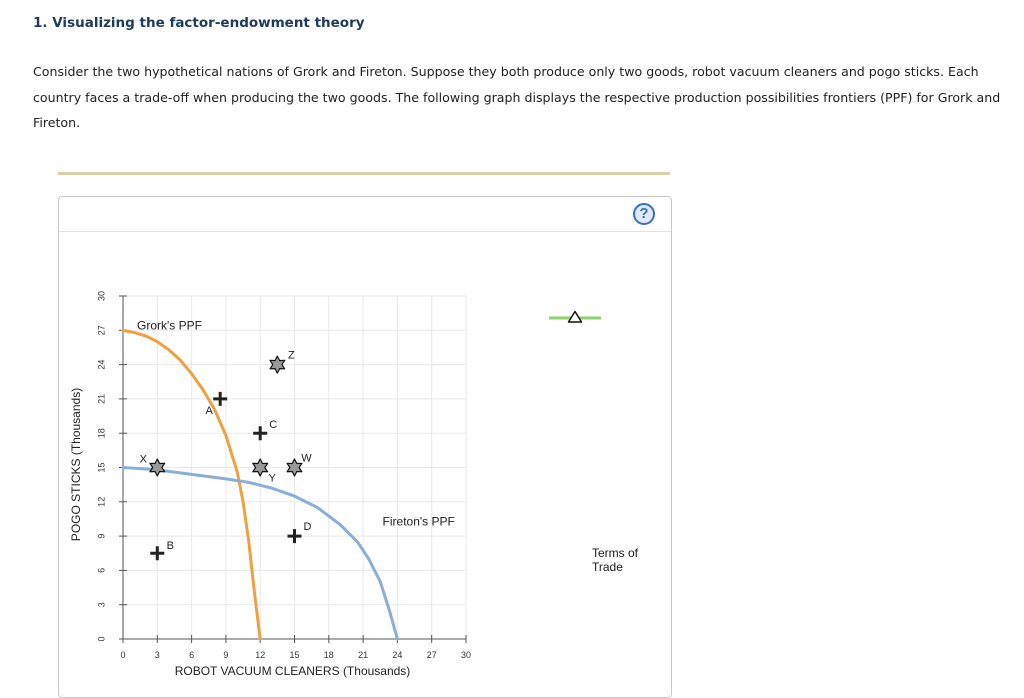  What do you see at coordinates (169, 325) in the screenshot?
I see `series-label-grork: Grork's PPF` at bounding box center [169, 325].